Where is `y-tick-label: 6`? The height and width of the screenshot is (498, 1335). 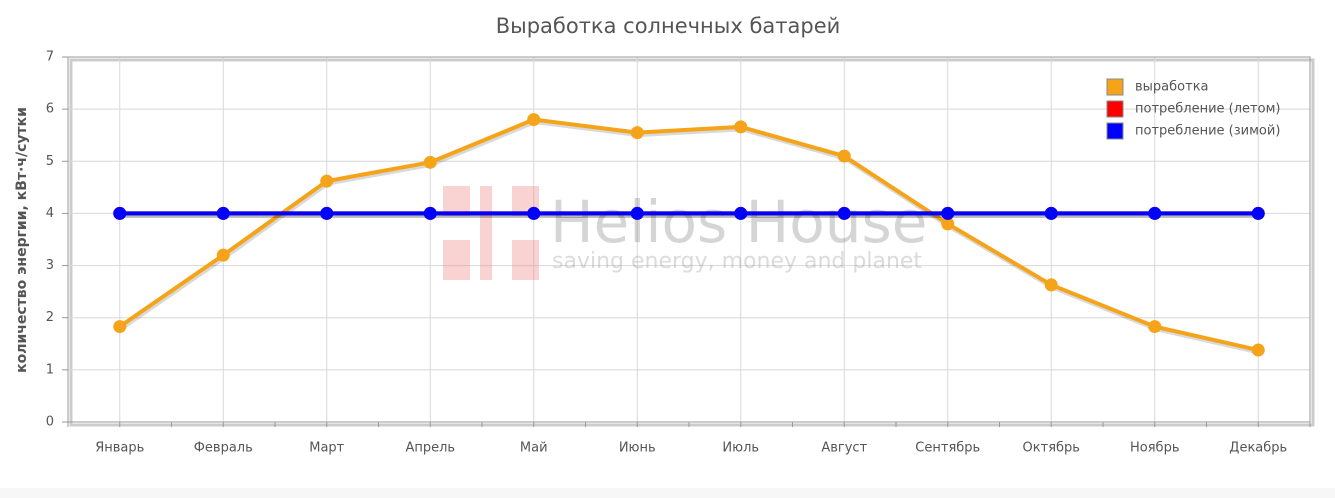 y-tick-label: 6 is located at coordinates (50, 109).